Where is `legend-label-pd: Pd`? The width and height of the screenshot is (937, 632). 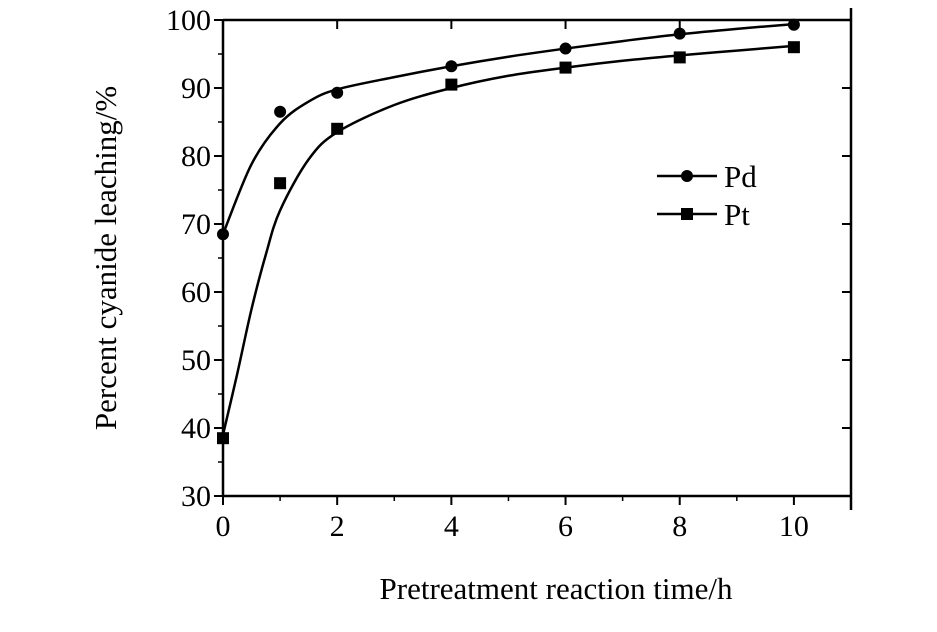 legend-label-pd: Pd is located at coordinates (740, 176).